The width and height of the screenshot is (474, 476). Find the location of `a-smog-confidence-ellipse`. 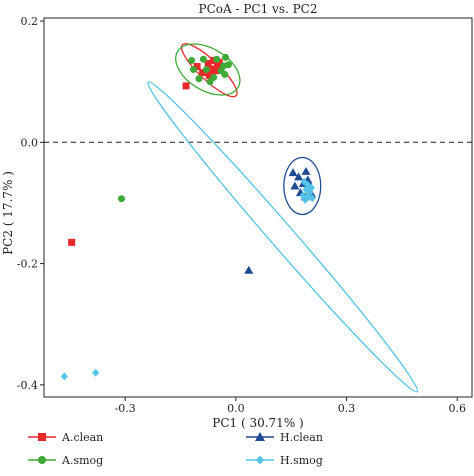

a-smog-confidence-ellipse is located at coordinates (208, 69).